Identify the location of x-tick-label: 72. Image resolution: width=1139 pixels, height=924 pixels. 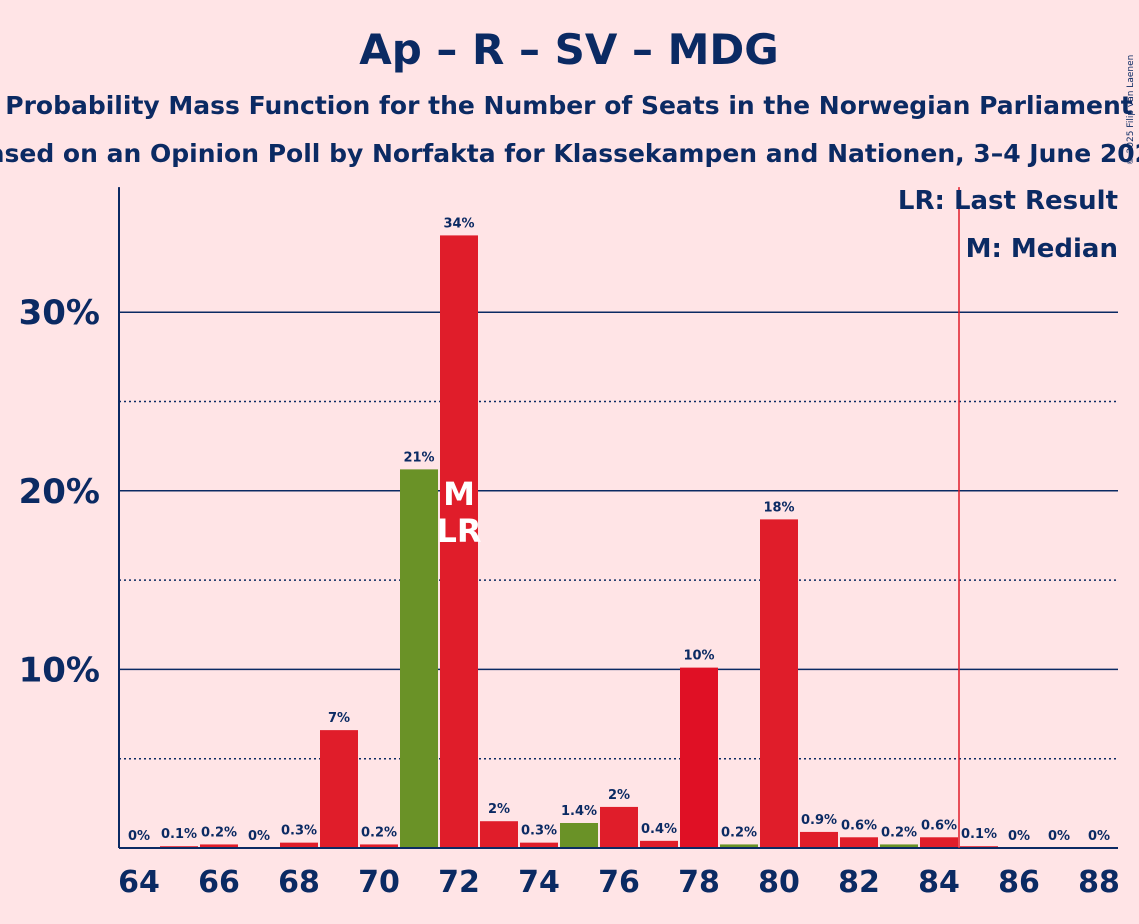
(459, 882).